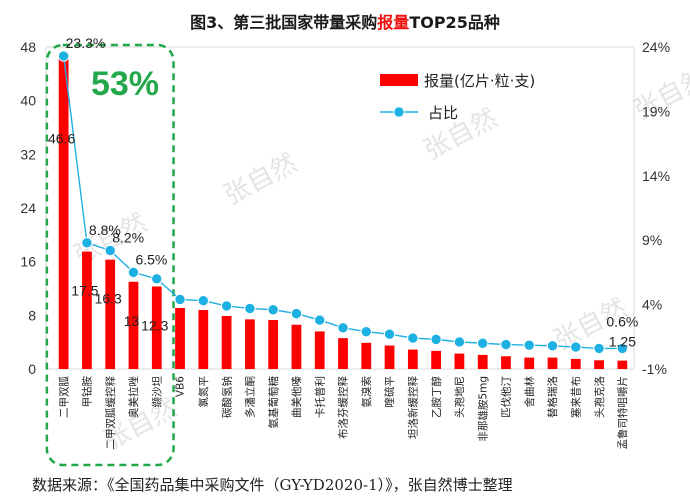 The height and width of the screenshot is (499, 690). I want to click on category-label: 替格瑞洛, so click(552, 397).